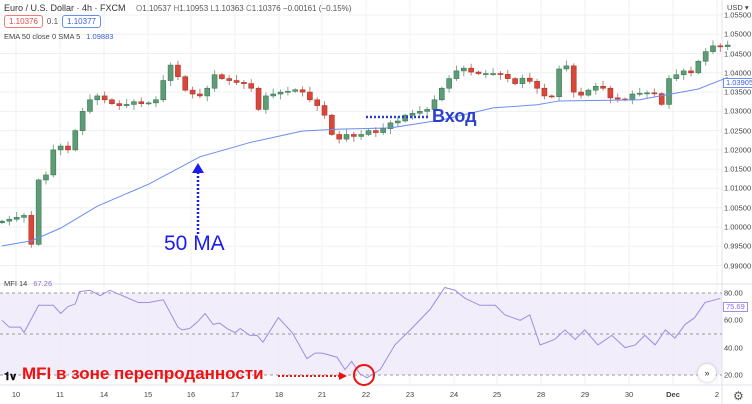 The image size is (752, 404). I want to click on price-tick: 0.99500, so click(738, 246).